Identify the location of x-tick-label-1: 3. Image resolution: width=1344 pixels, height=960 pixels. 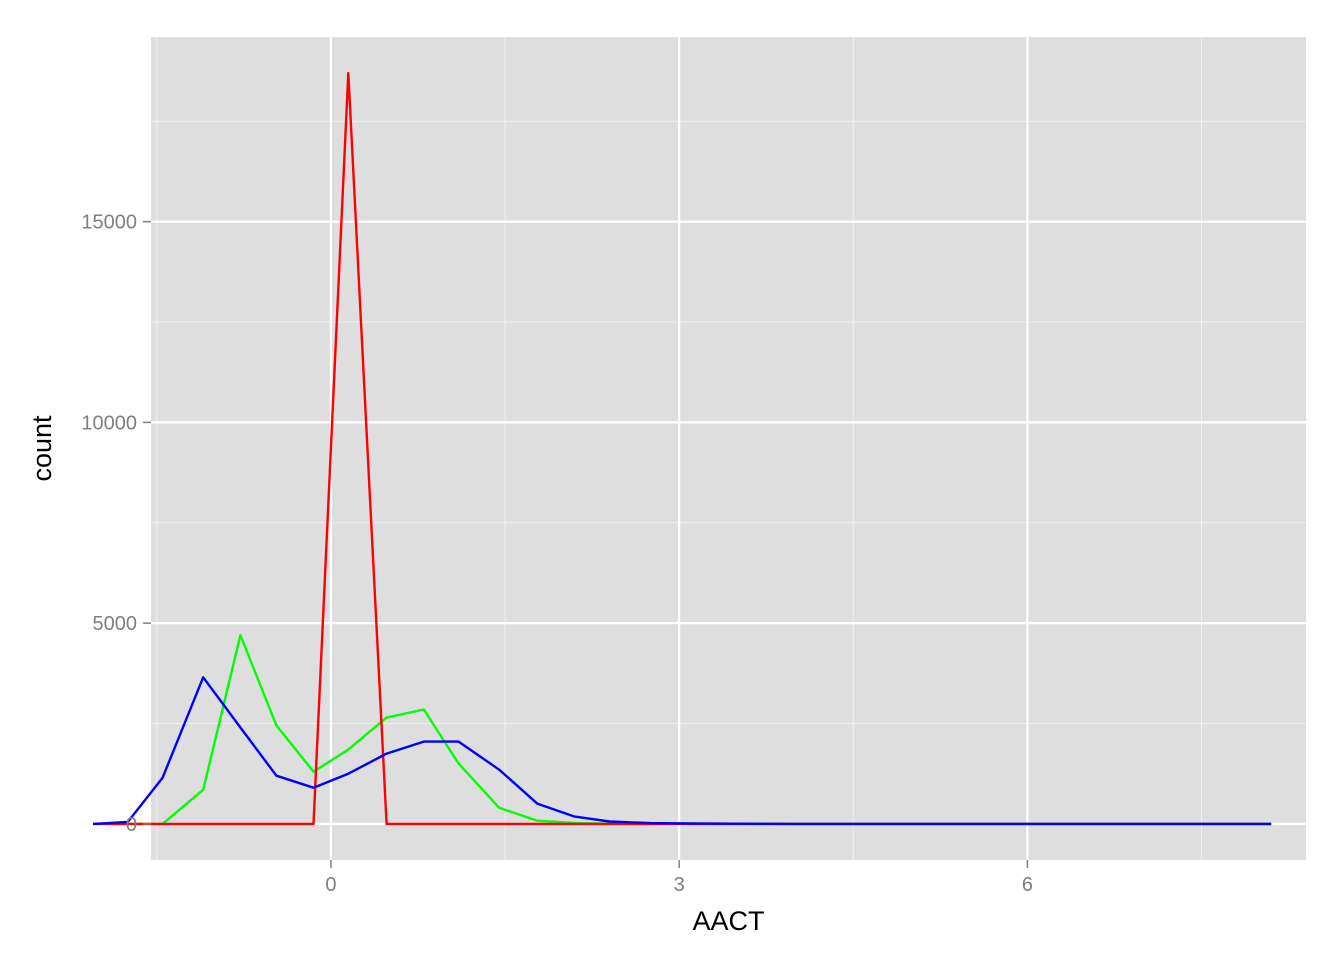
(679, 885).